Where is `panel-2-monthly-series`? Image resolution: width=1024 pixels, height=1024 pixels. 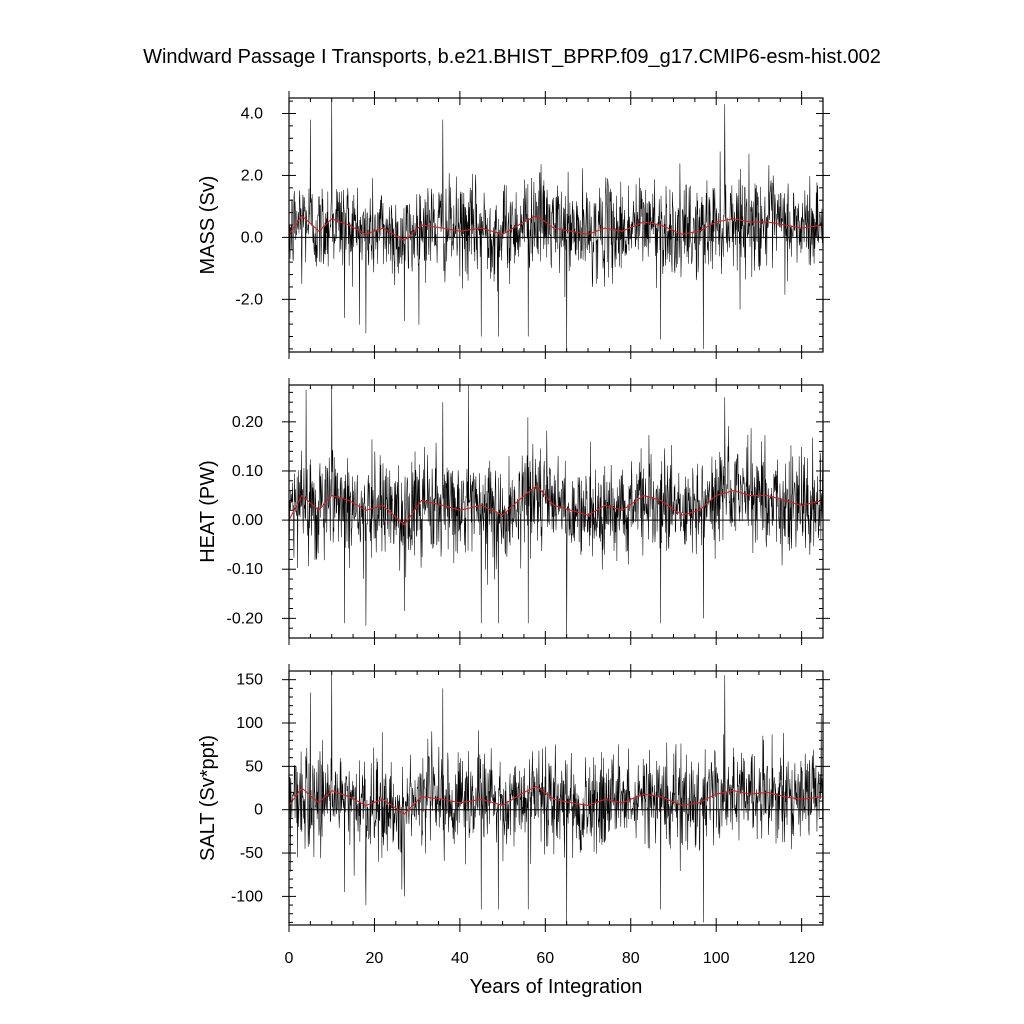
panel-2-monthly-series is located at coordinates (556, 511).